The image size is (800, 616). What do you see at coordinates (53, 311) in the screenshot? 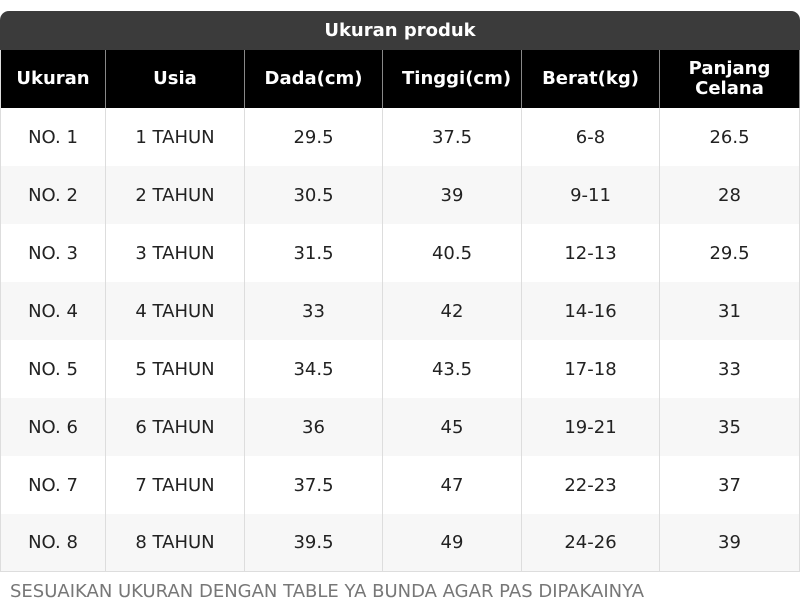
I see `table-cell: NO. 4` at bounding box center [53, 311].